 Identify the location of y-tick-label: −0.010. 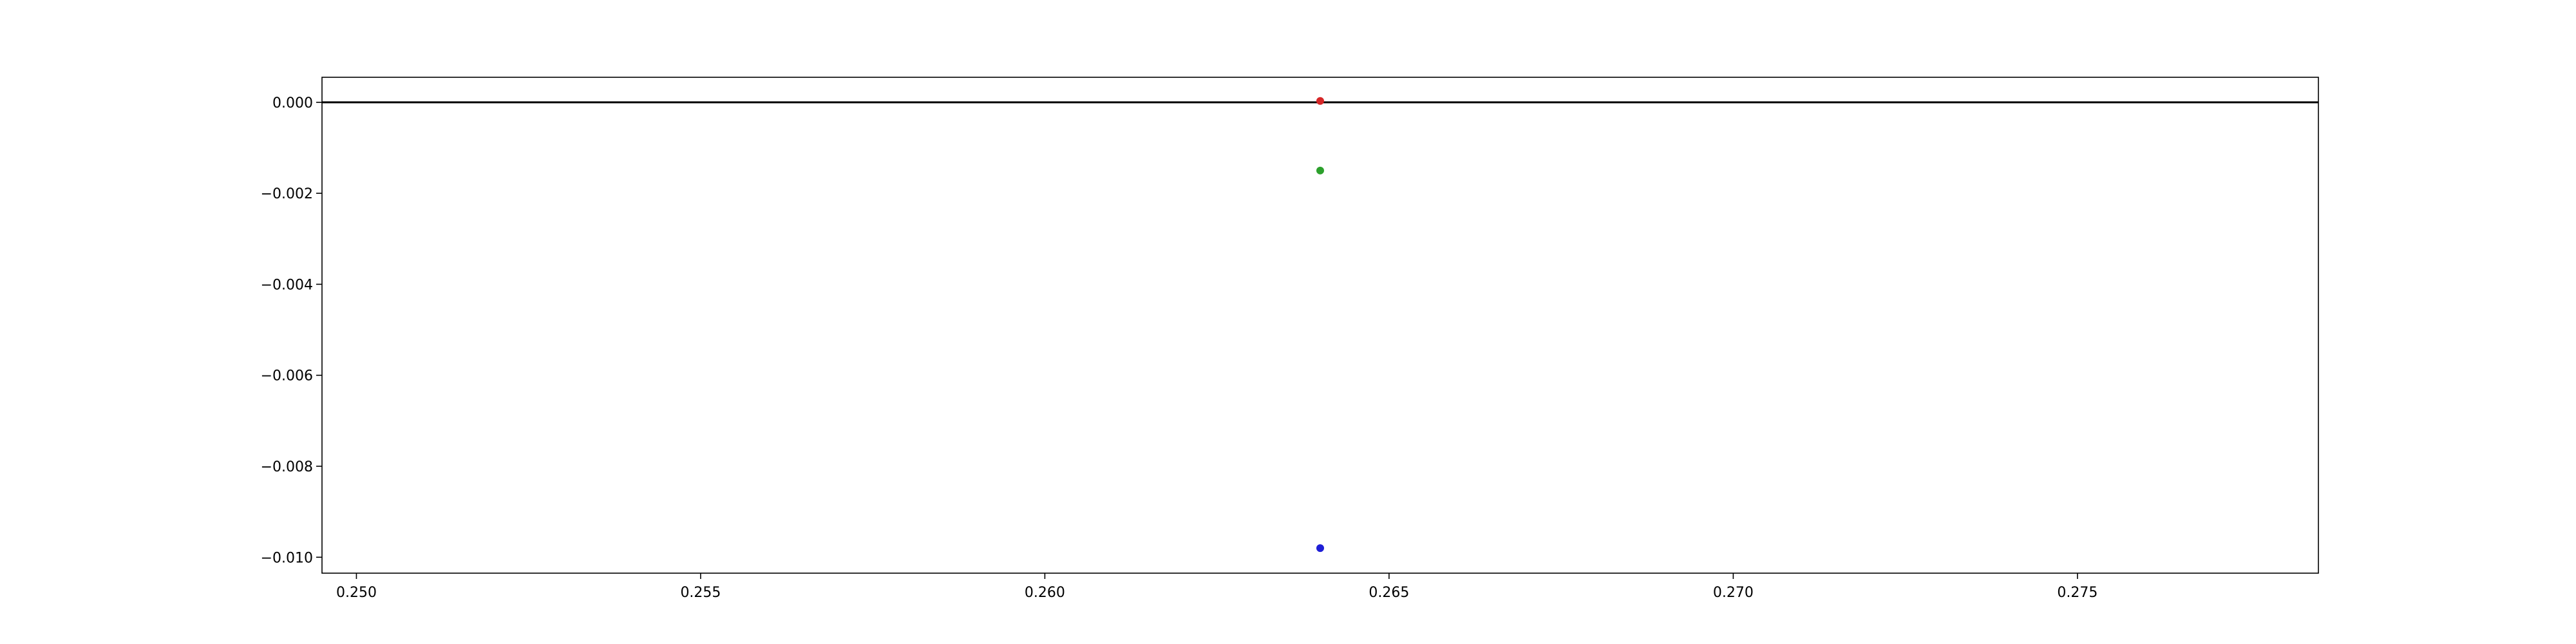
(287, 558).